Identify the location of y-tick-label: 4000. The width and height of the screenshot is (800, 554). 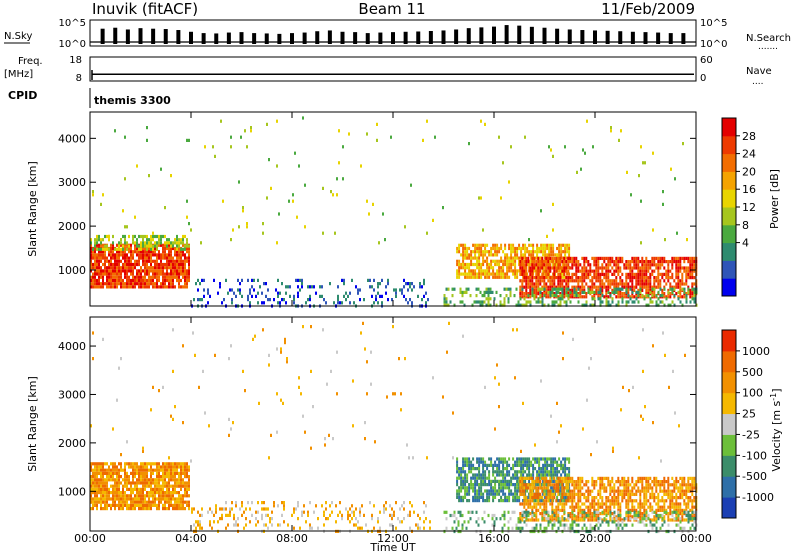
(72, 138).